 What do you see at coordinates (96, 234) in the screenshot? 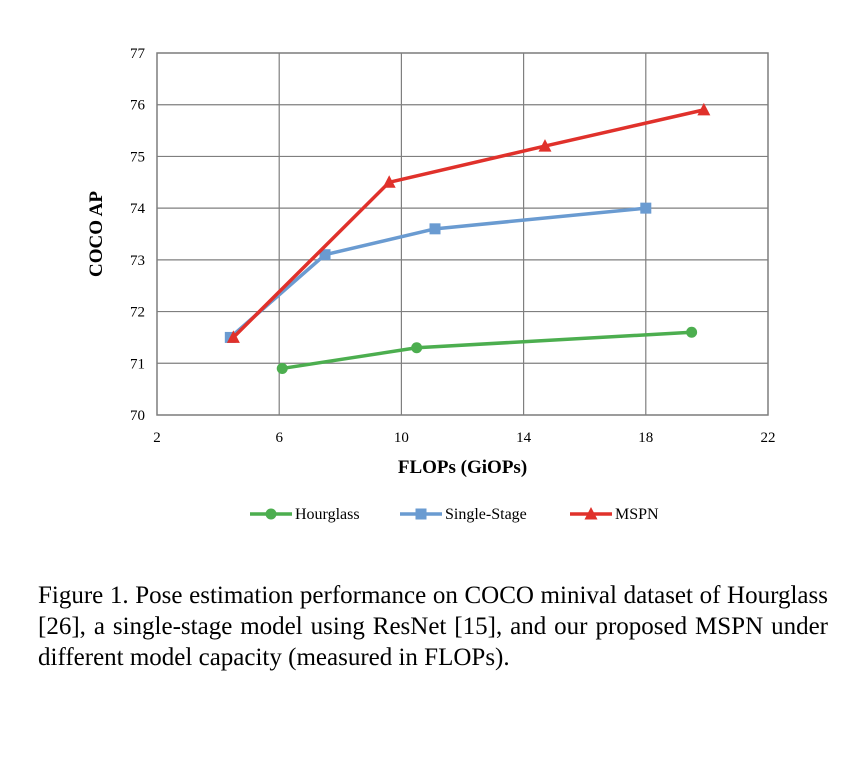
I see `y-axis-title: COCO AP` at bounding box center [96, 234].